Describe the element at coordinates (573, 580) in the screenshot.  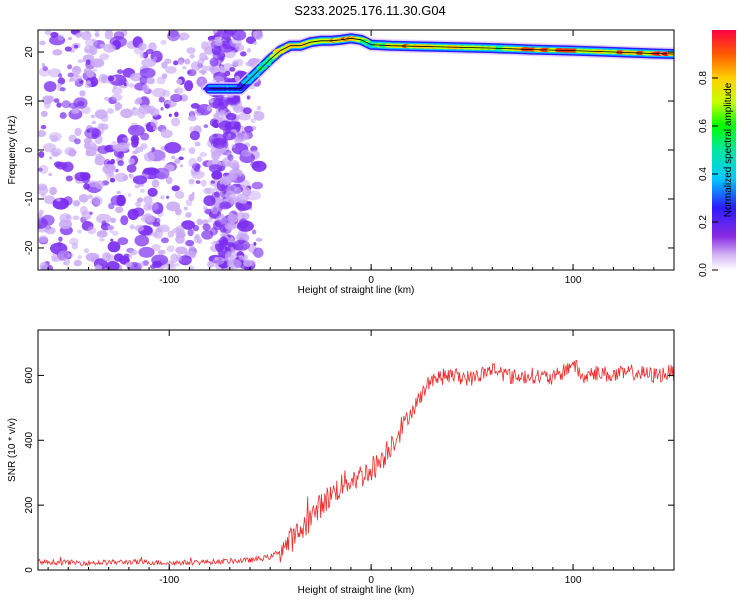
I see `x-tick-label: 100` at that location.